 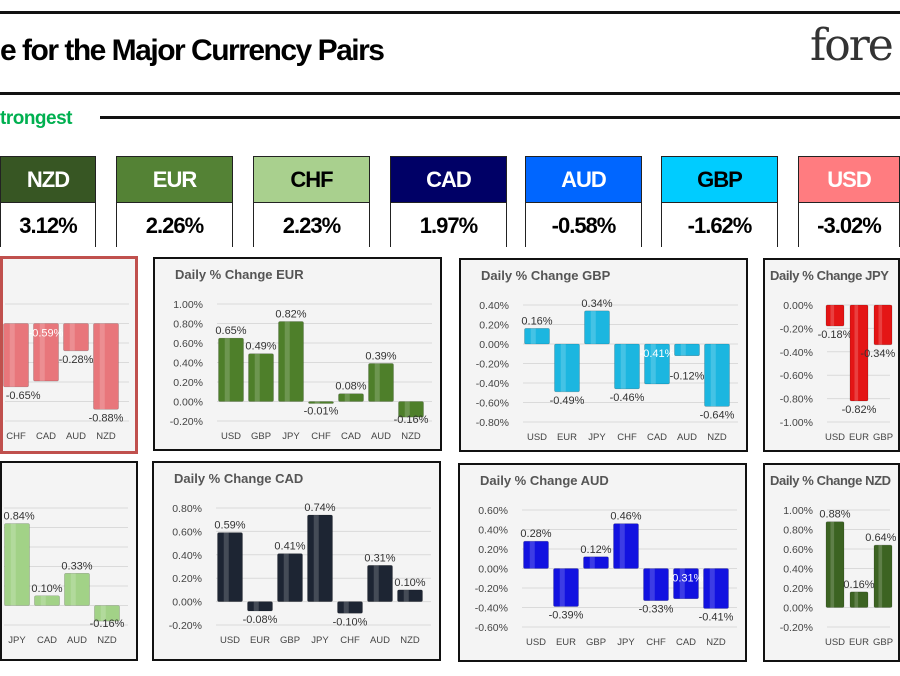 What do you see at coordinates (289, 547) in the screenshot?
I see `data-label: 0.41%` at bounding box center [289, 547].